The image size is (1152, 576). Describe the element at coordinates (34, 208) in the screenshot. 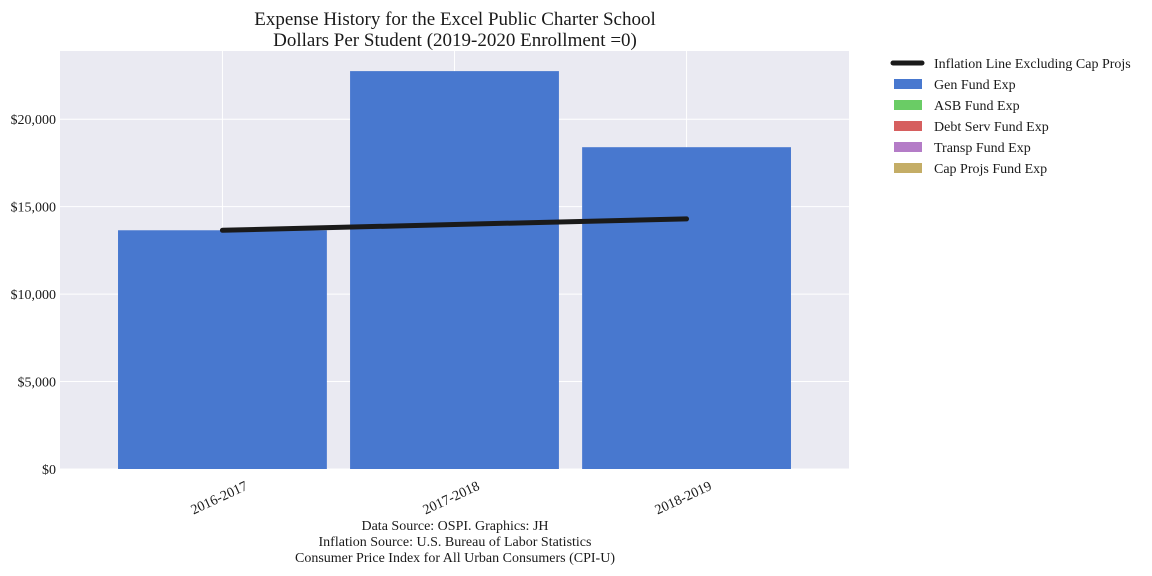

I see `y-tick-label: $15,000` at that location.